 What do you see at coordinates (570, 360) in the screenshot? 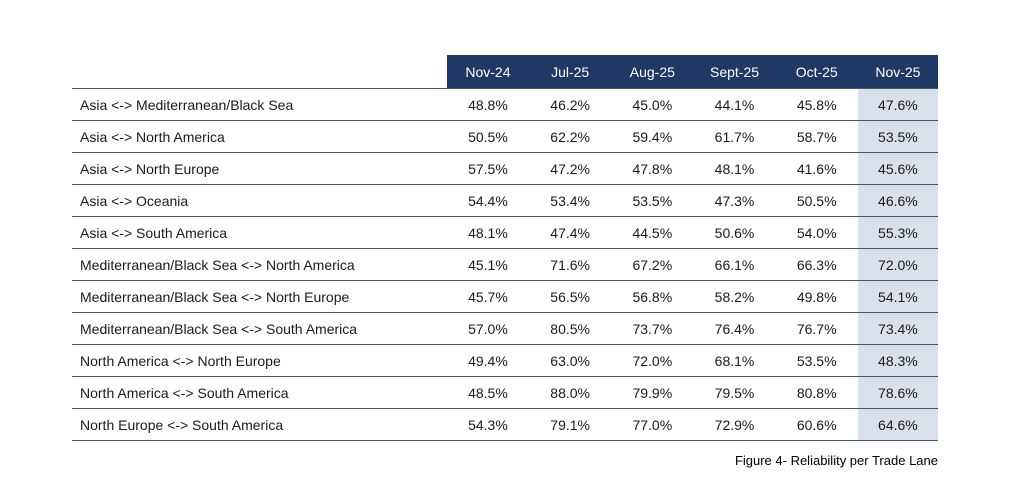
I see `value-cell: 63.0%` at bounding box center [570, 360].